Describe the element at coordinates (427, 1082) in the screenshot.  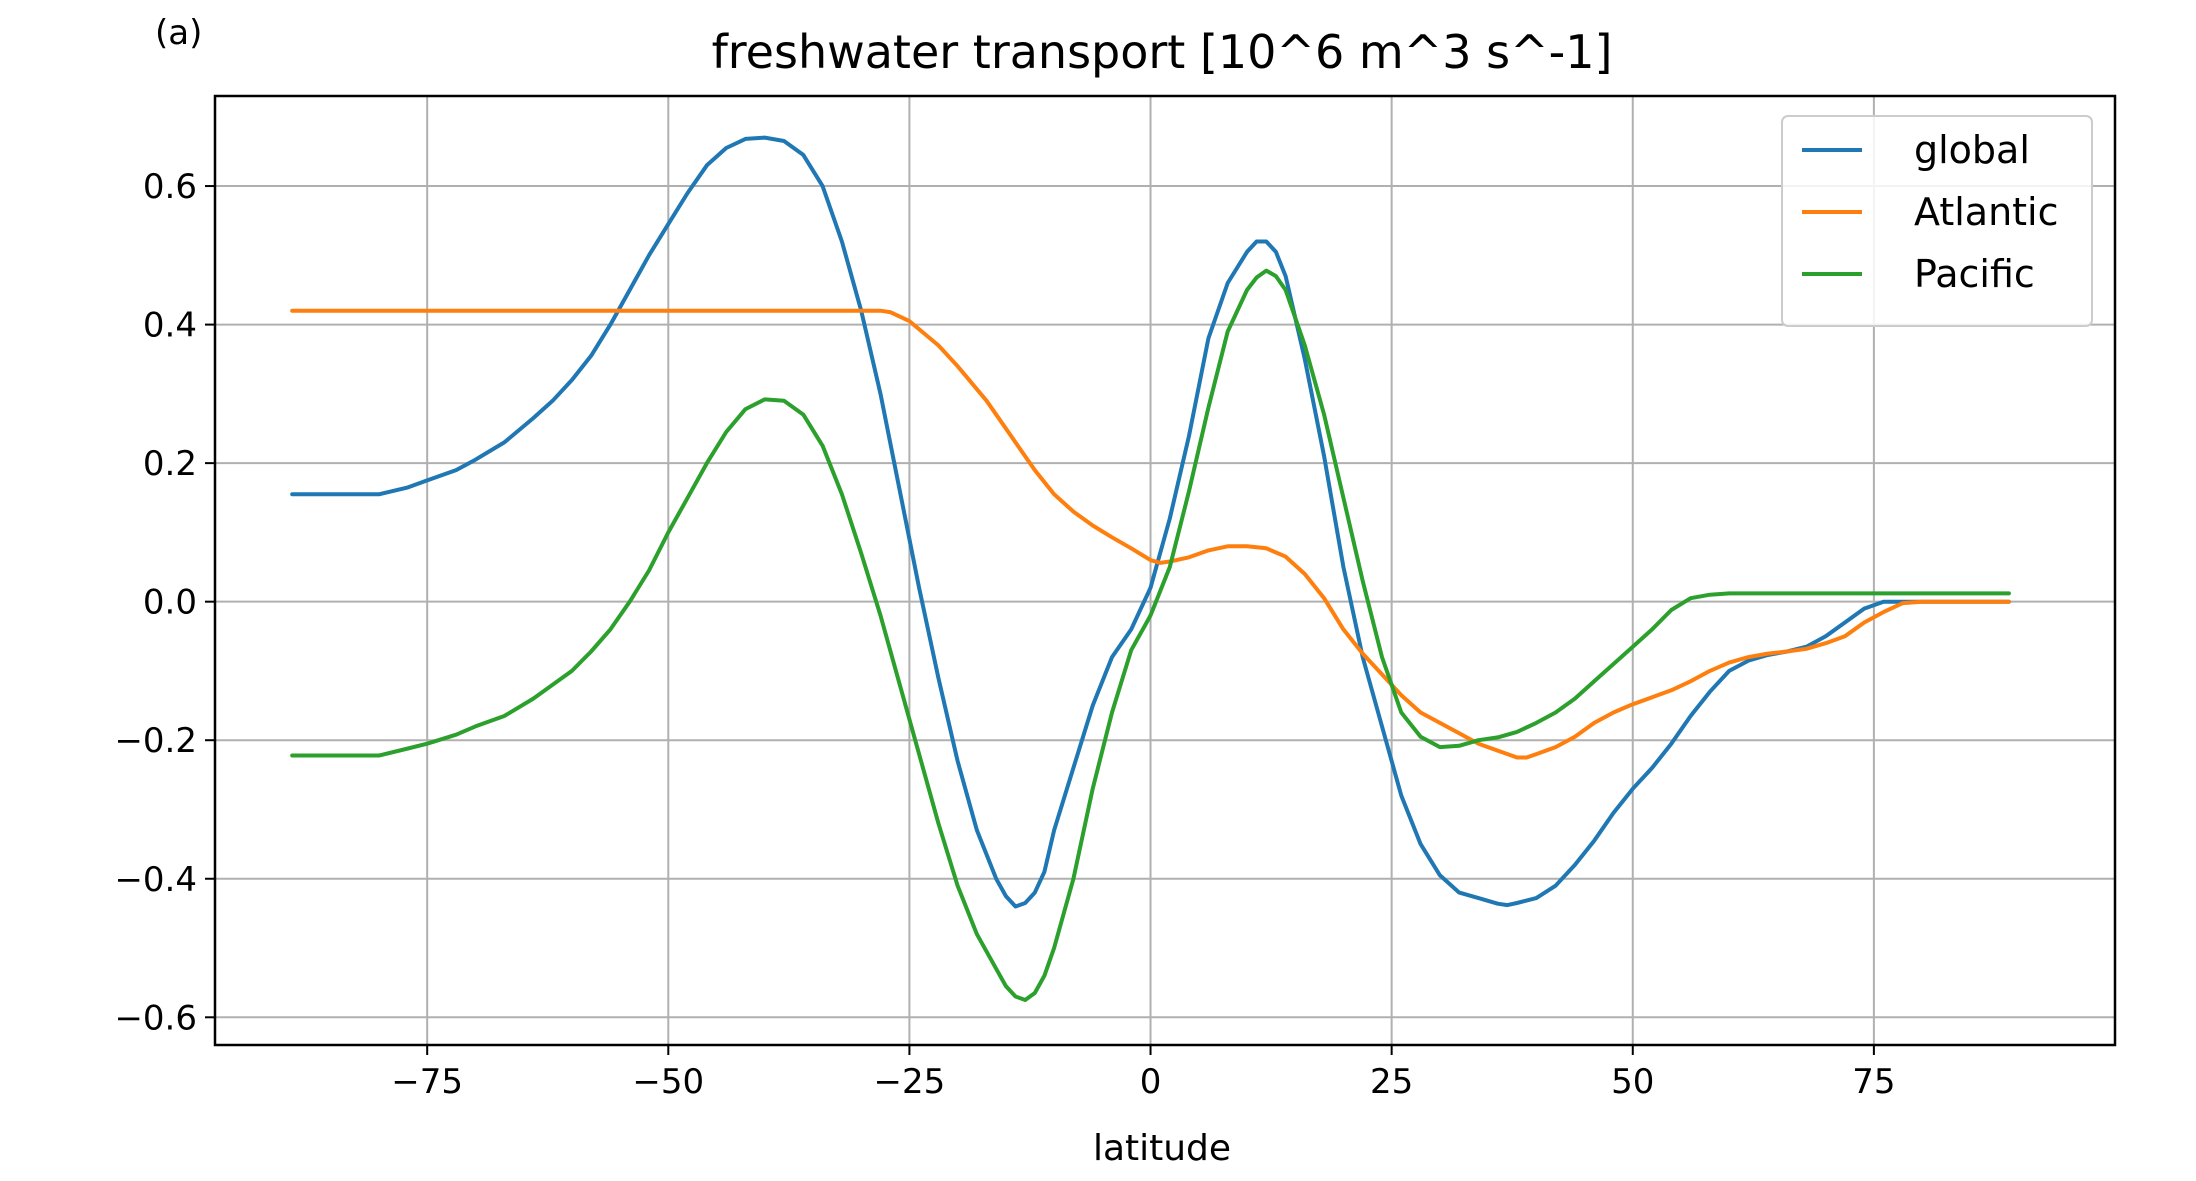
I see `x-tick-label: −75` at that location.